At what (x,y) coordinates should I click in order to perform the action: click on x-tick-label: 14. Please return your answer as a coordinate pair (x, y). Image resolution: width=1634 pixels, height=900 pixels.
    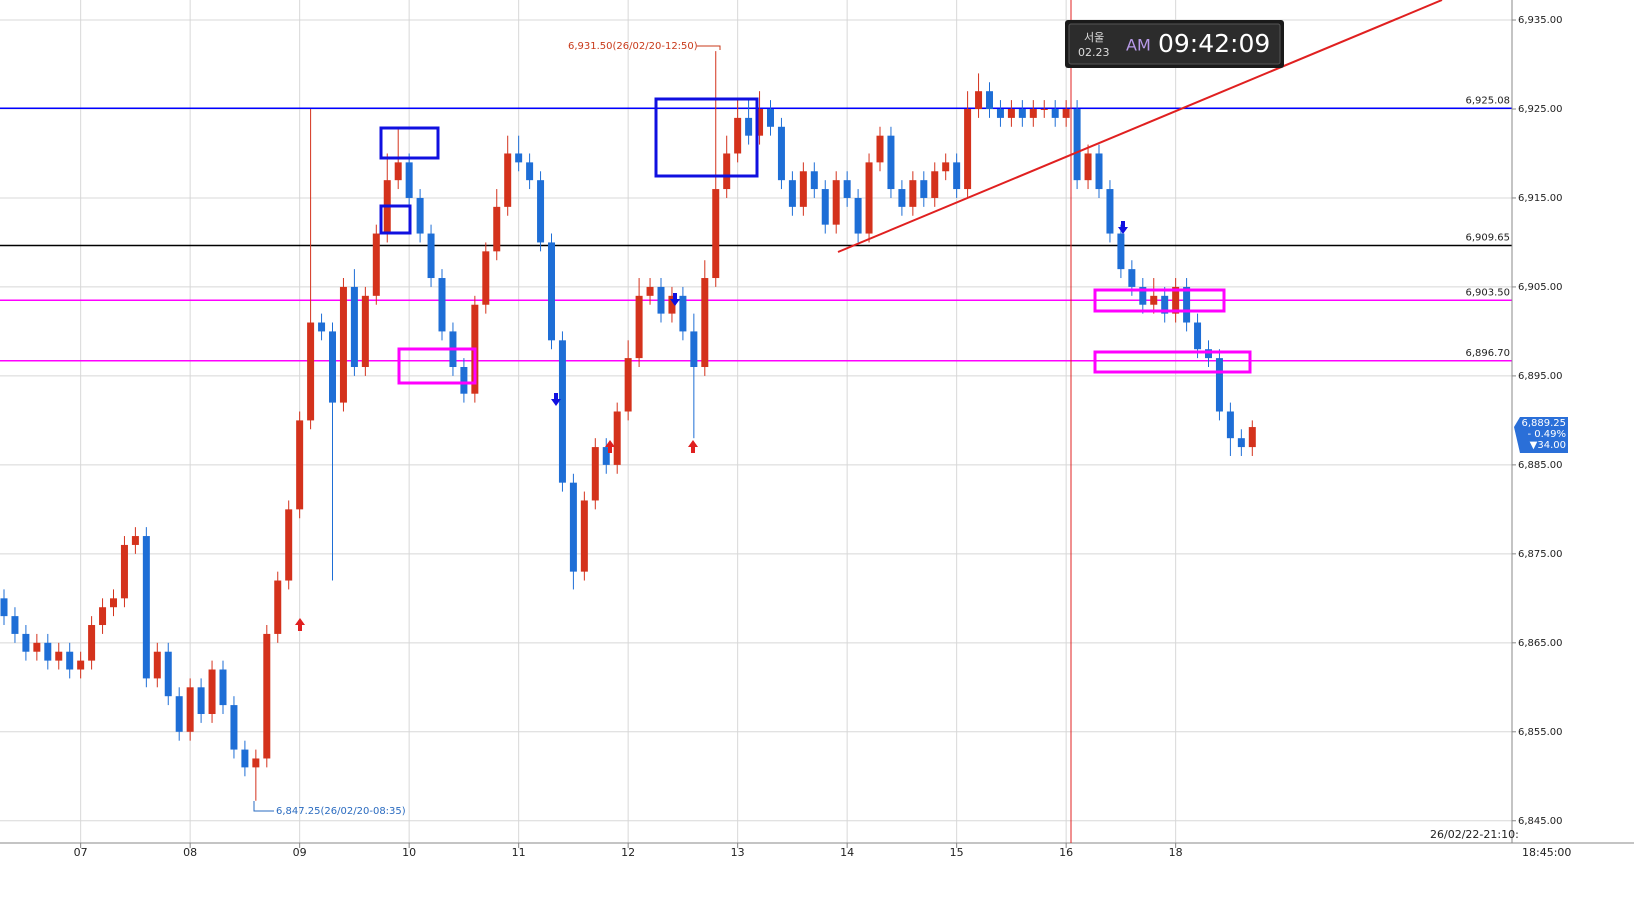
    Looking at the image, I should click on (847, 852).